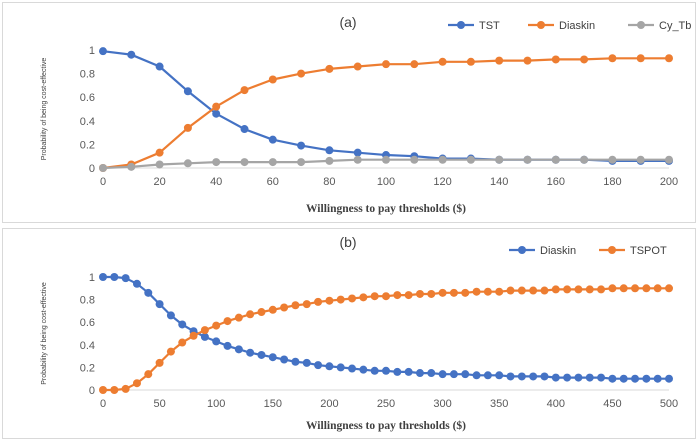 The image size is (700, 443). Describe the element at coordinates (669, 404) in the screenshot. I see `chart-b-x-tick-label: 500` at that location.